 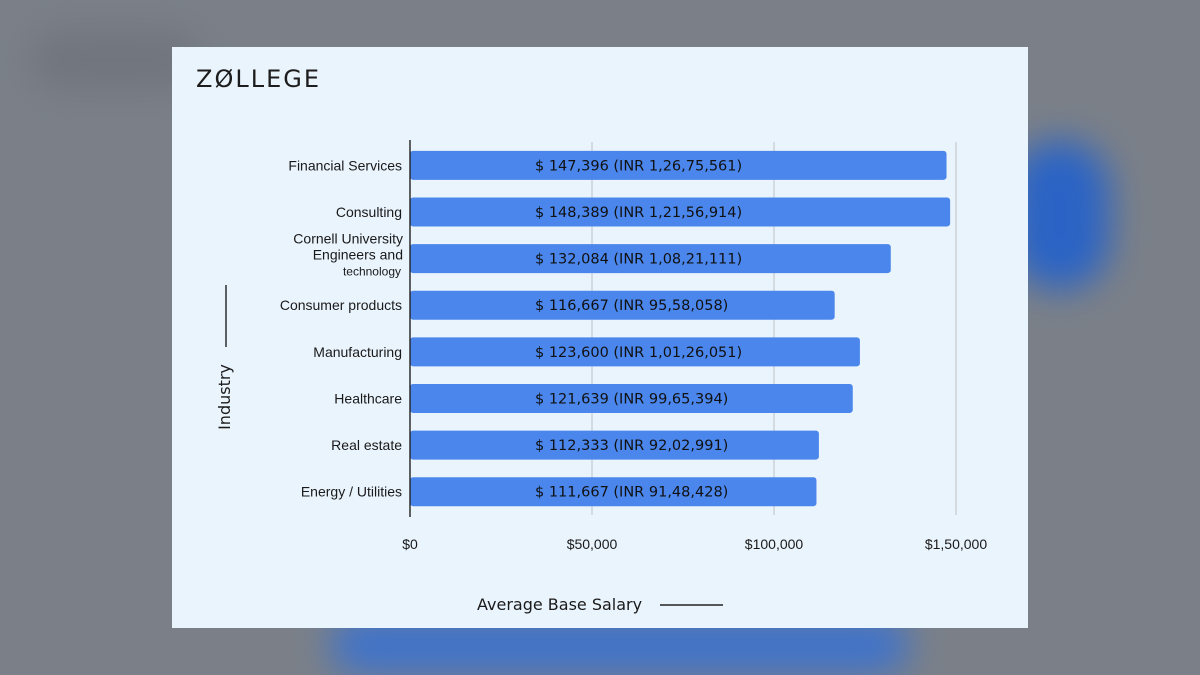 What do you see at coordinates (638, 260) in the screenshot?
I see `bar-data-label: $ 132,084 (INR 1,08,21,111)` at bounding box center [638, 260].